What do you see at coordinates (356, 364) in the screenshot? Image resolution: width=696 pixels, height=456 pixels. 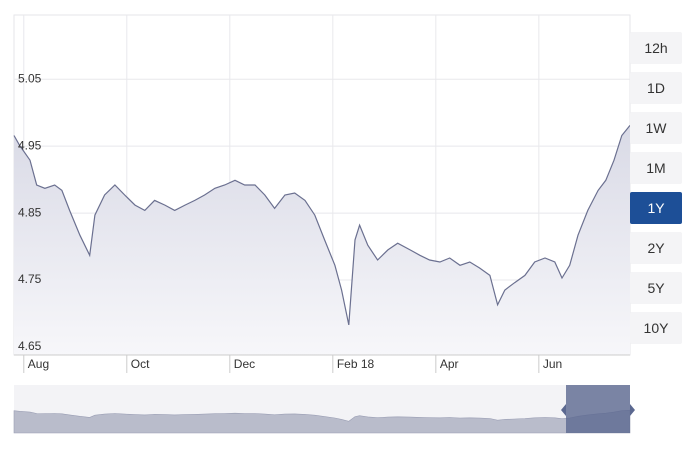 I see `x-tick-label: Feb 18` at bounding box center [356, 364].